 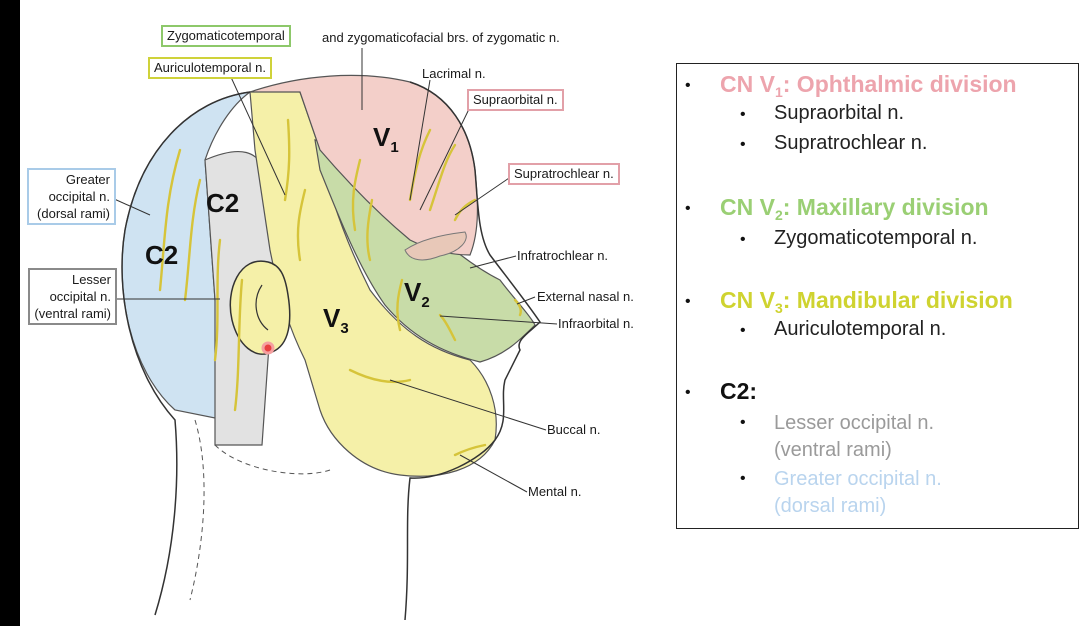 What do you see at coordinates (854, 208) in the screenshot?
I see `legend-v2-heading: CN V2: Maxillary division` at bounding box center [854, 208].